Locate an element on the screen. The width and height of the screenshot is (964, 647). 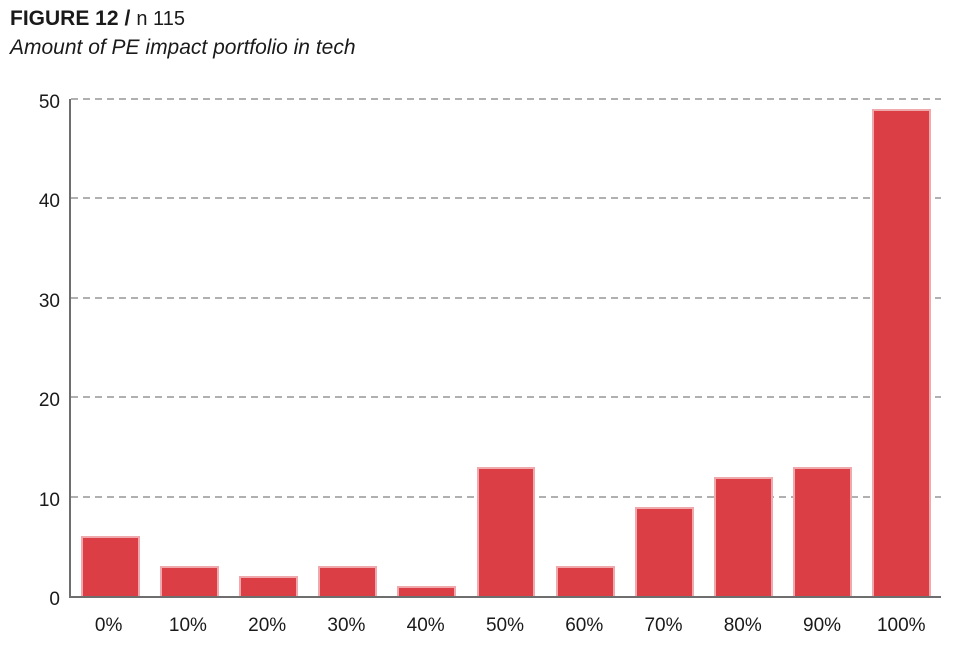
bar-slot-30% is located at coordinates (347, 347).